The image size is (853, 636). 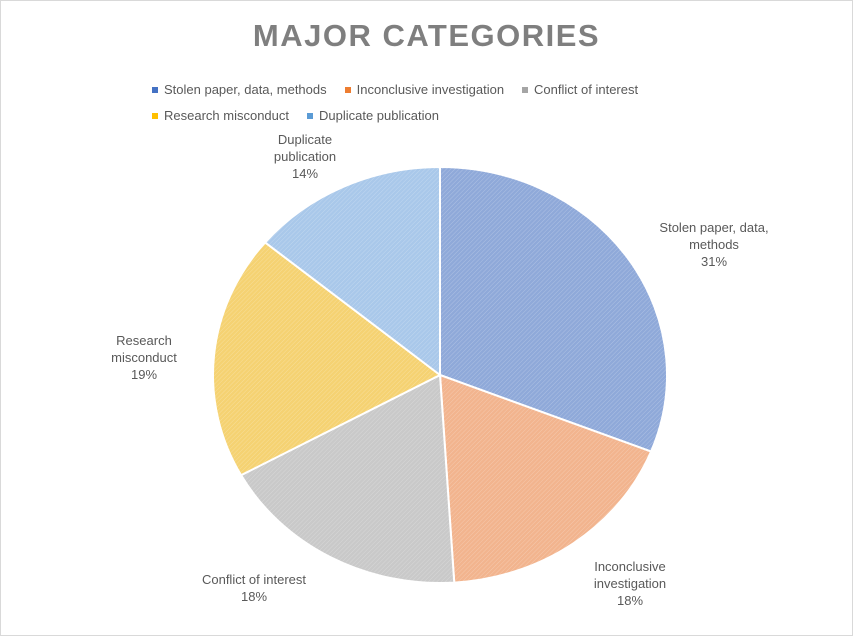 I want to click on slice-data-label-line: 31%, so click(x=714, y=261).